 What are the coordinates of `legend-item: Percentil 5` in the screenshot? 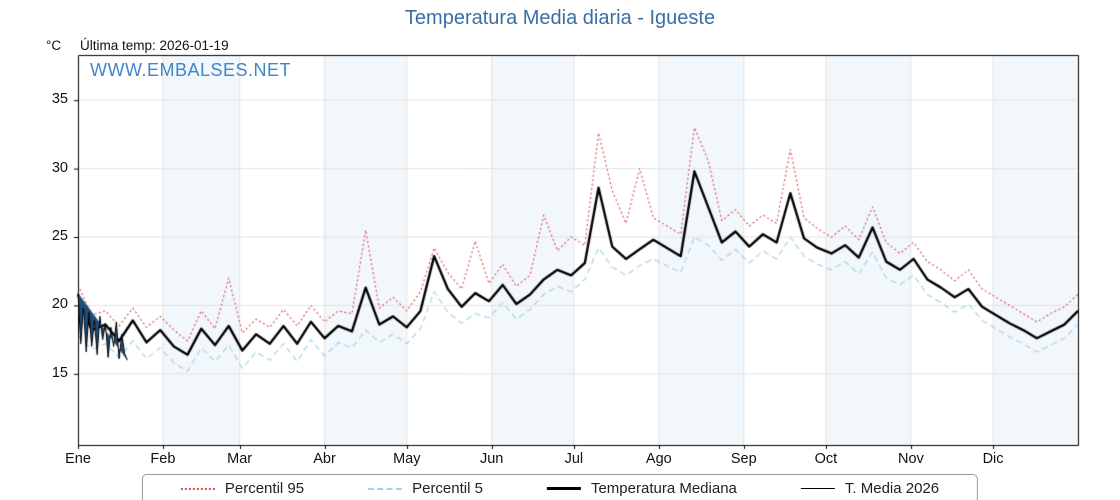 It's located at (425, 488).